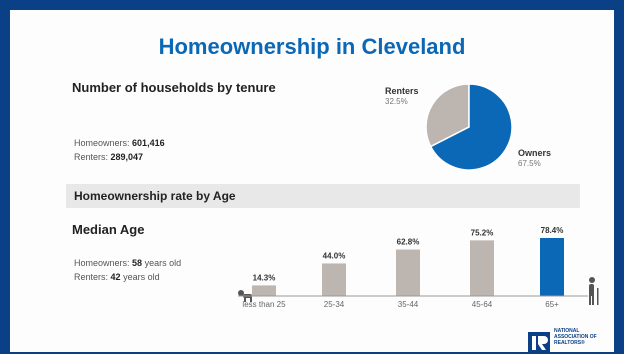 The width and height of the screenshot is (624, 354). I want to click on bar-value-label: 75.2%, so click(482, 232).